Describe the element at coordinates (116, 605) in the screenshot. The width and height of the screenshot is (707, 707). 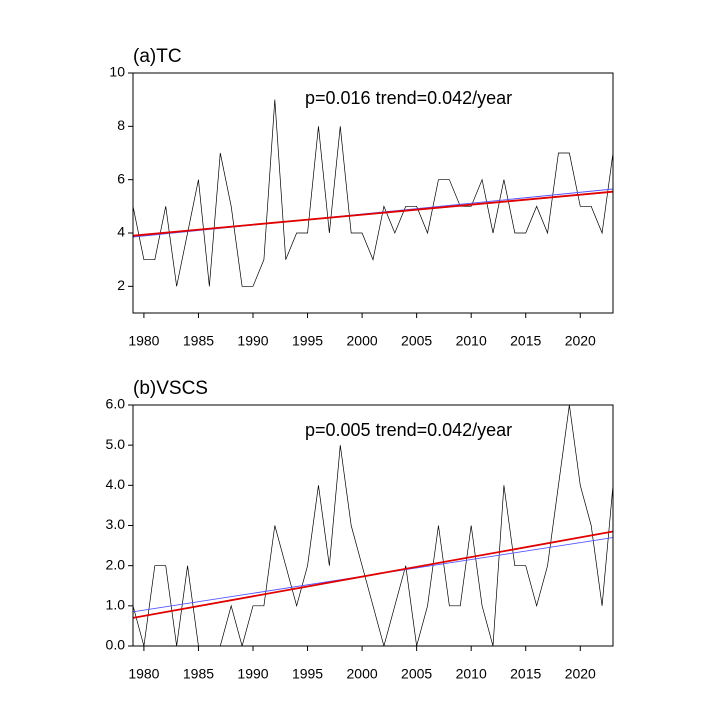
I see `y-tick-label: 1.0` at that location.